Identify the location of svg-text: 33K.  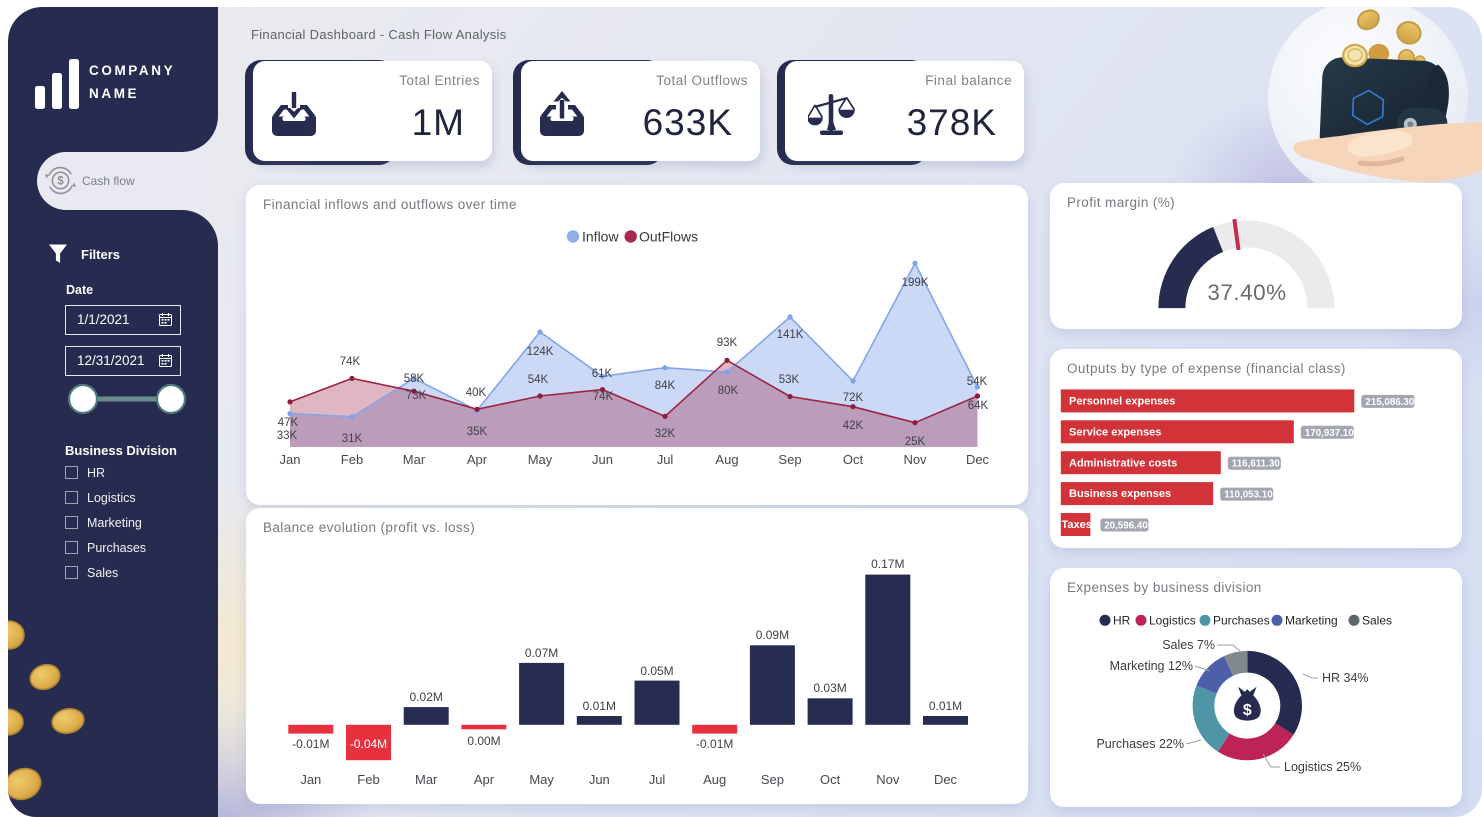
(287, 436).